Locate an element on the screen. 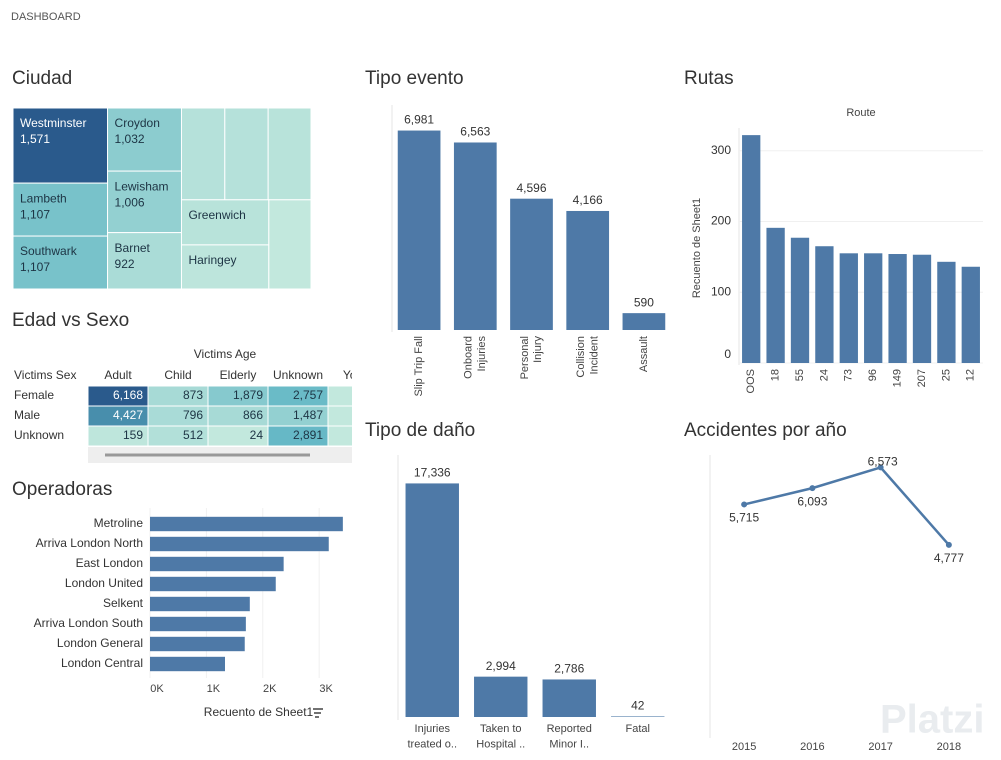 This screenshot has width=1001, height=760. x-tick-label: 96 is located at coordinates (873, 375).